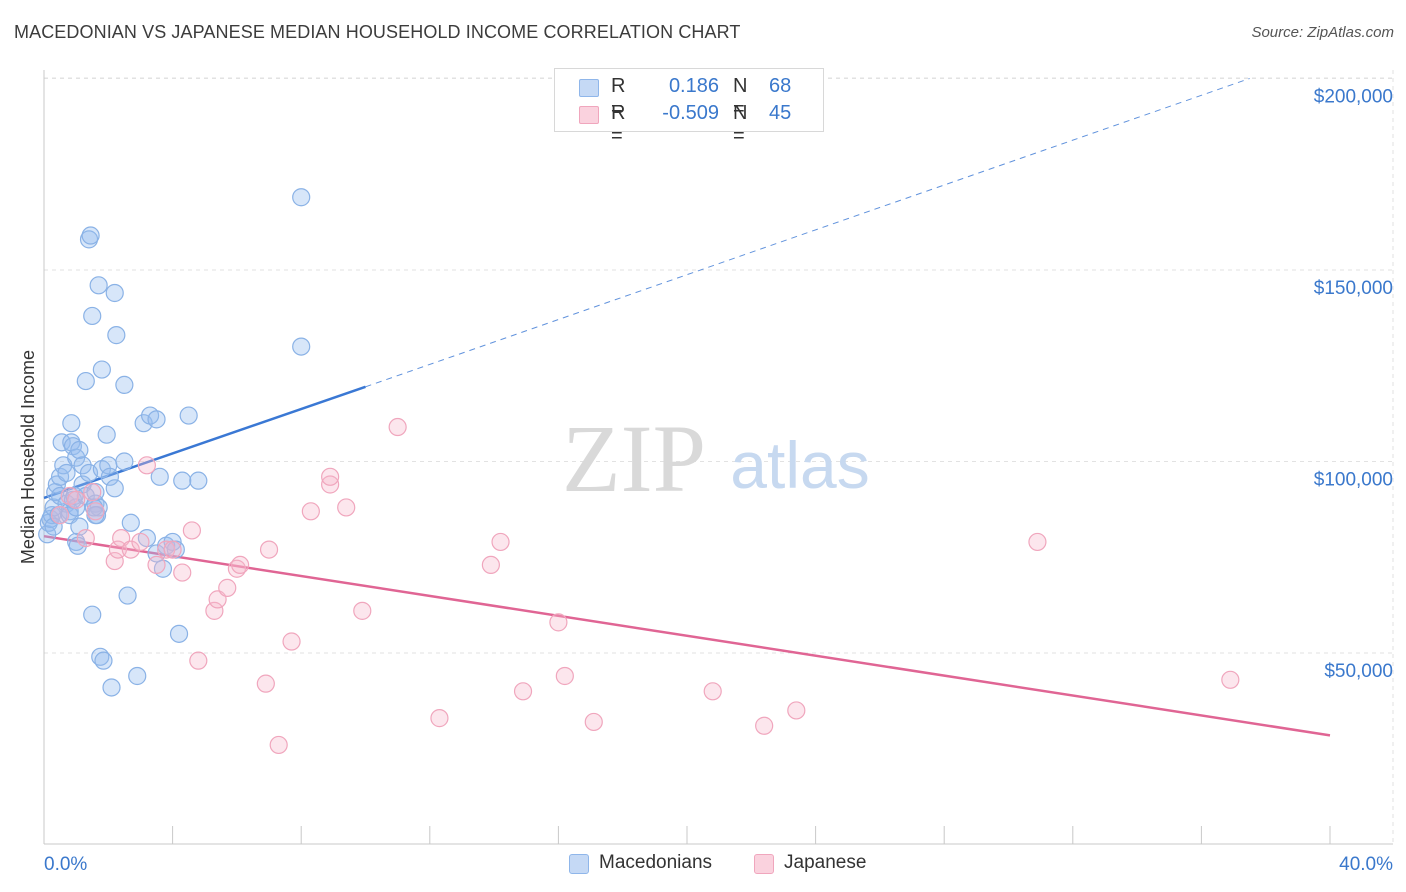 The image size is (1406, 892). Describe the element at coordinates (693, 86) in the screenshot. I see `stats-r-value: 0.186` at that location.